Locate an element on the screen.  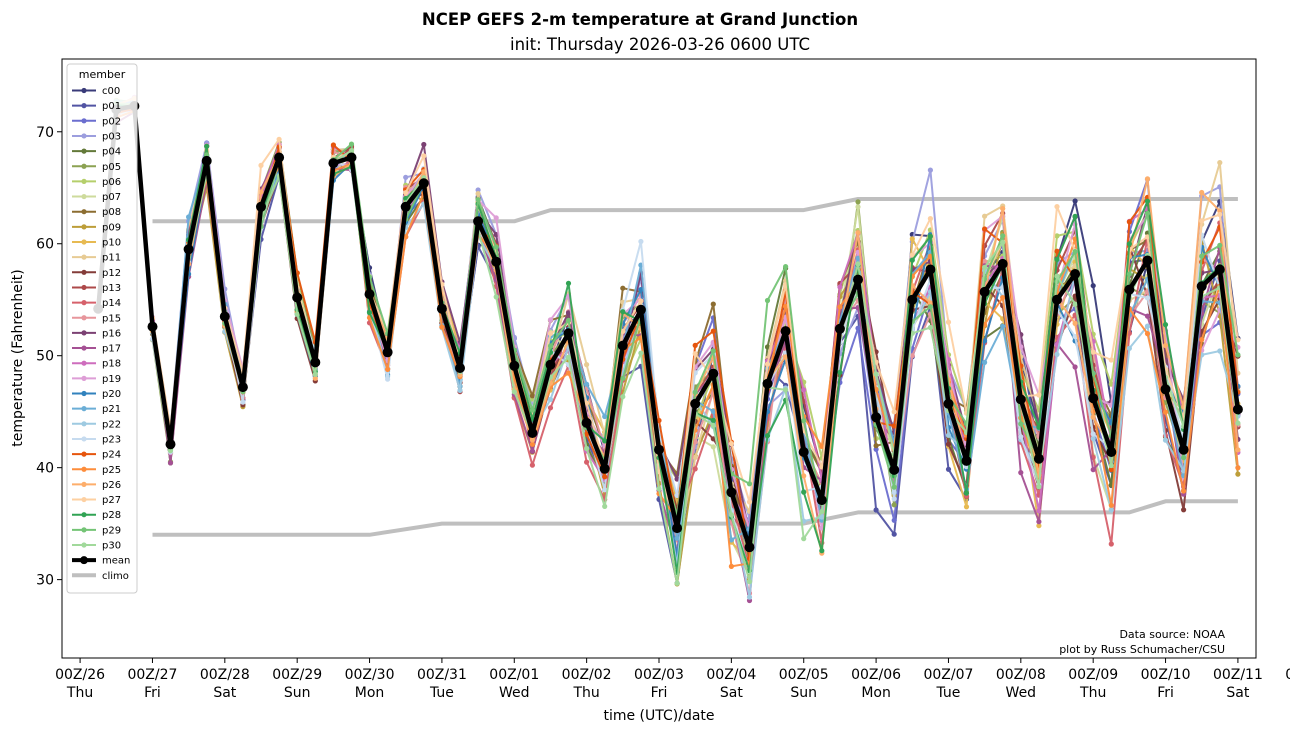
x-tick-day: Tue is located at coordinates (441, 693).